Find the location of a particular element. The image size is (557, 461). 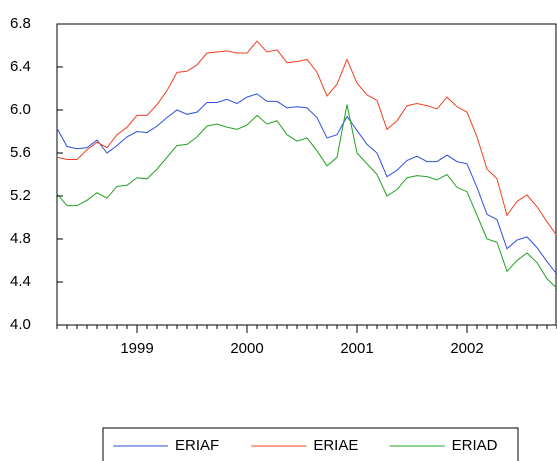

legend-label: ERIAF is located at coordinates (197, 445).